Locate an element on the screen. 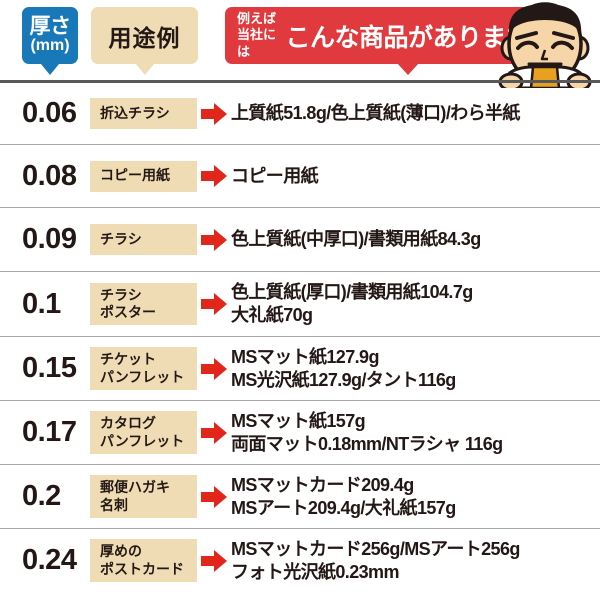  product-list: MSマット紙157g 両面マット0.18mm/NTラシャ 116g is located at coordinates (367, 432).